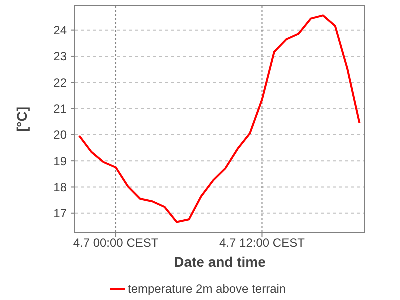 The image size is (400, 300). What do you see at coordinates (61, 83) in the screenshot?
I see `y-tick-label: 22` at bounding box center [61, 83].